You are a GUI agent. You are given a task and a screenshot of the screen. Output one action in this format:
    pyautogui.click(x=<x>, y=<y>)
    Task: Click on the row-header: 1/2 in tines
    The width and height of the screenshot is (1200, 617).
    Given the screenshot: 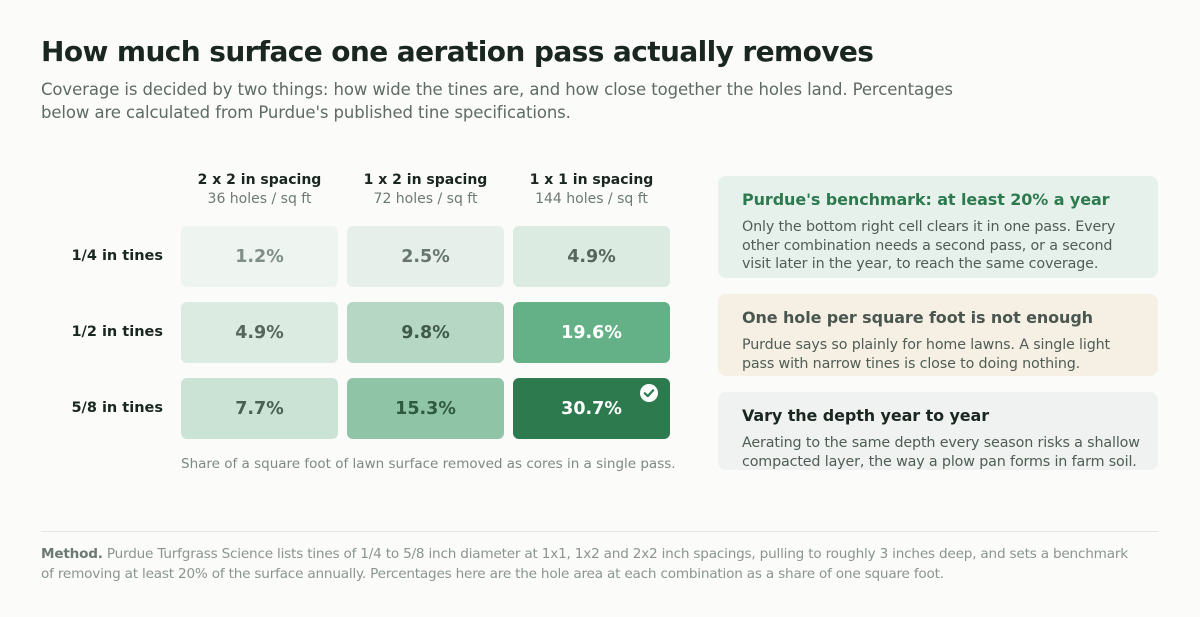 What is the action you would take?
    pyautogui.click(x=117, y=332)
    